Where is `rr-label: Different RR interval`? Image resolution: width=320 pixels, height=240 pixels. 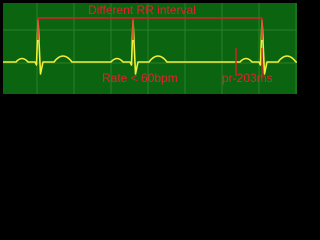
rr-label: Different RR interval is located at coordinates (142, 10).